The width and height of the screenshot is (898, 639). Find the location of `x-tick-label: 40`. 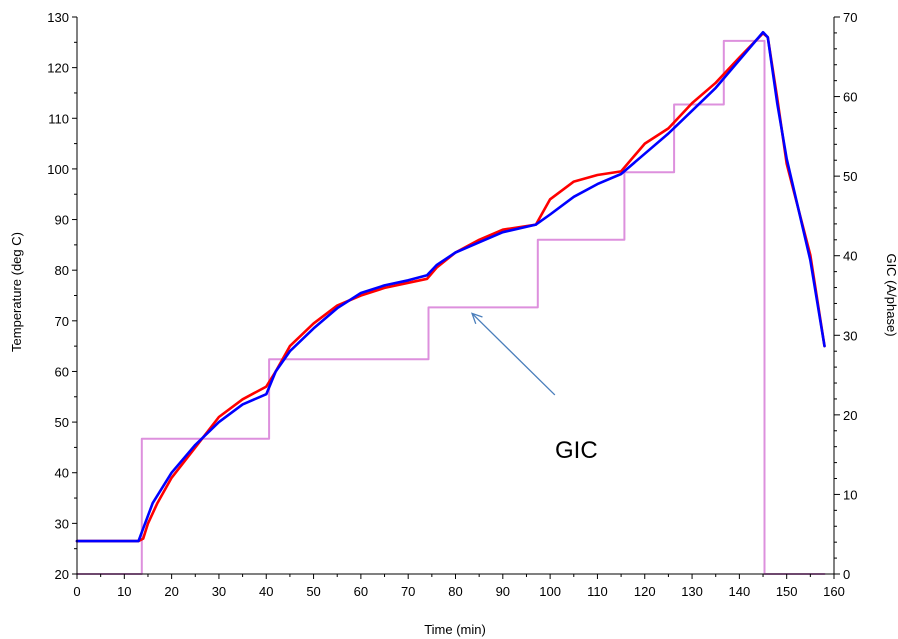

x-tick-label: 40 is located at coordinates (266, 591).